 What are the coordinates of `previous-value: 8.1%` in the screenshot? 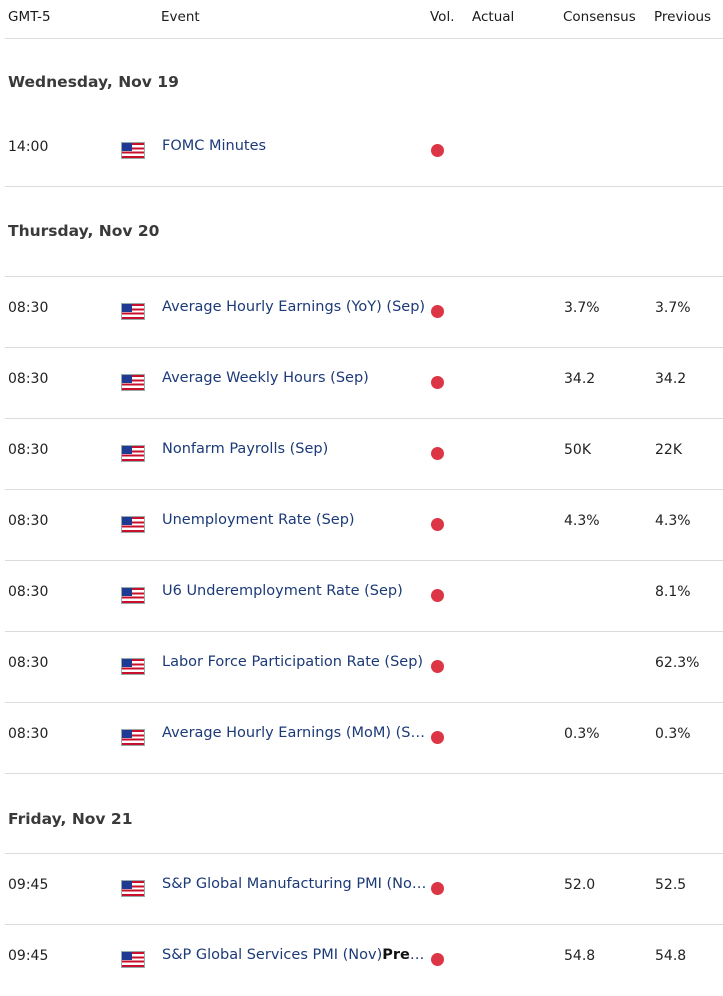 It's located at (673, 592).